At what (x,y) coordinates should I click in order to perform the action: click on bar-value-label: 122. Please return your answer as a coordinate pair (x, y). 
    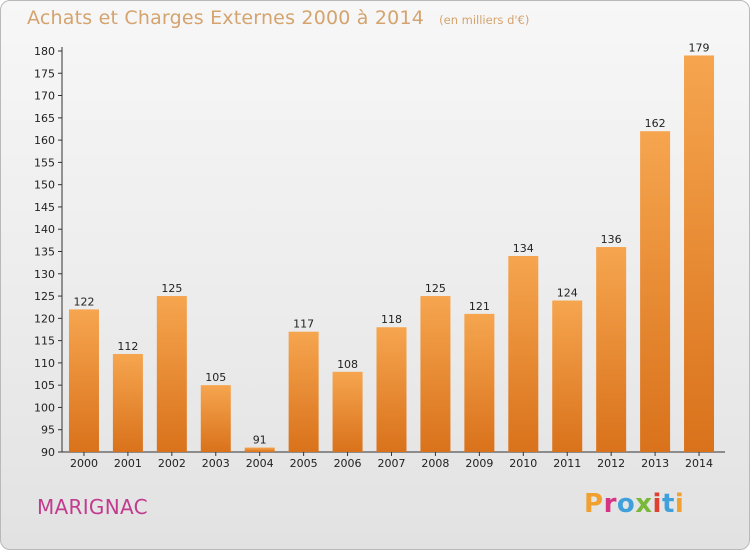
    Looking at the image, I should click on (83, 301).